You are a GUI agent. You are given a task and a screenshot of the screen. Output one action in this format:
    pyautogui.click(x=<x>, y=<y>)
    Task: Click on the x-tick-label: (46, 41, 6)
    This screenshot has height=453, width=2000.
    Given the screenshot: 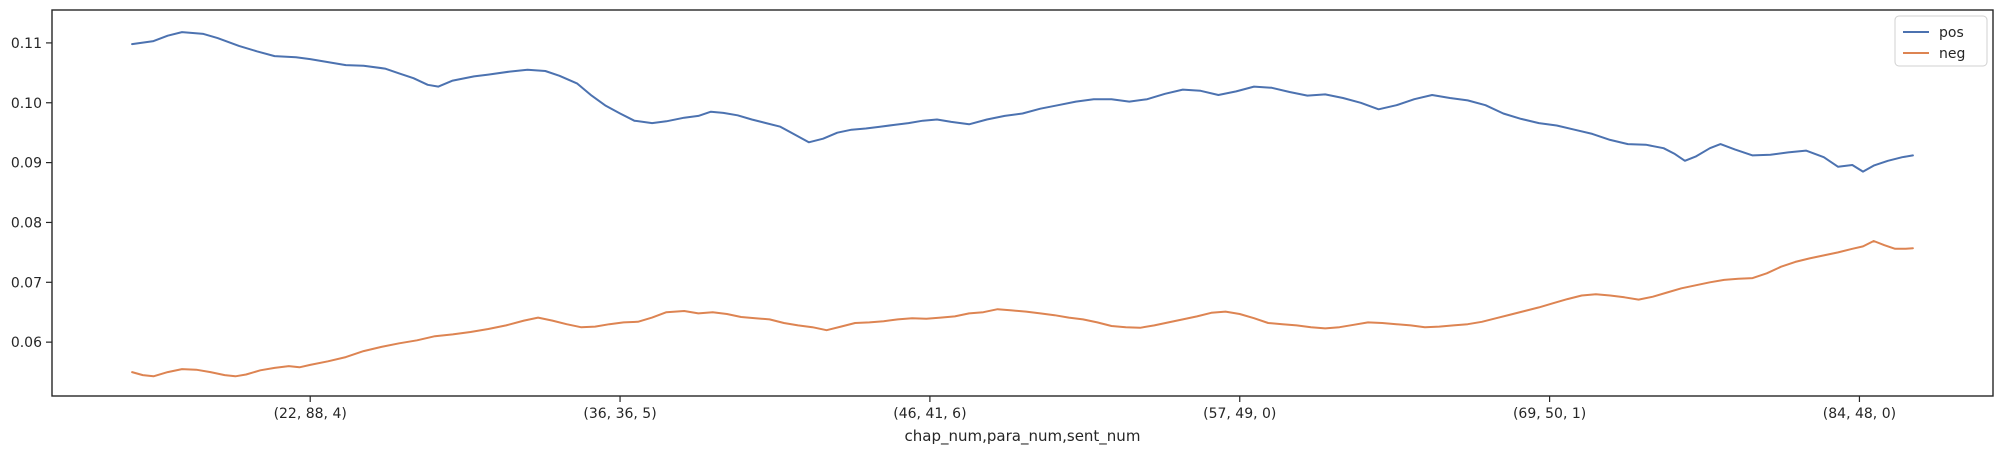 What is the action you would take?
    pyautogui.click(x=929, y=414)
    